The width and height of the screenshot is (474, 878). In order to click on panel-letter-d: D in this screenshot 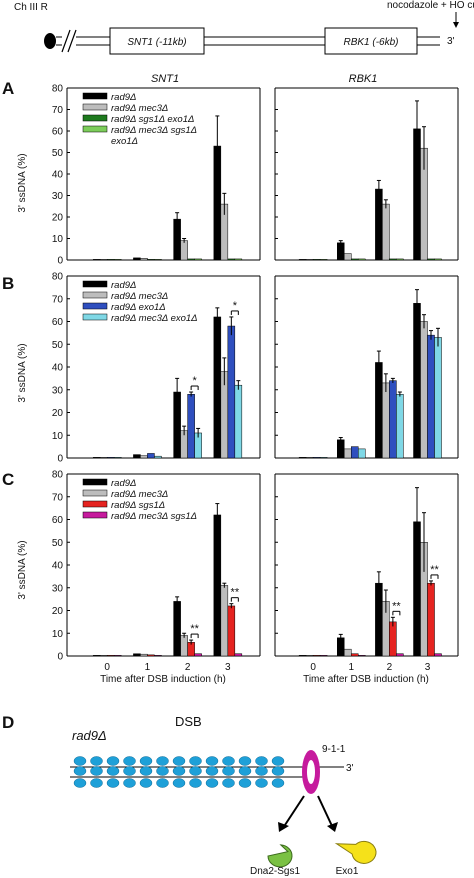, I will do `click(8, 722)`.